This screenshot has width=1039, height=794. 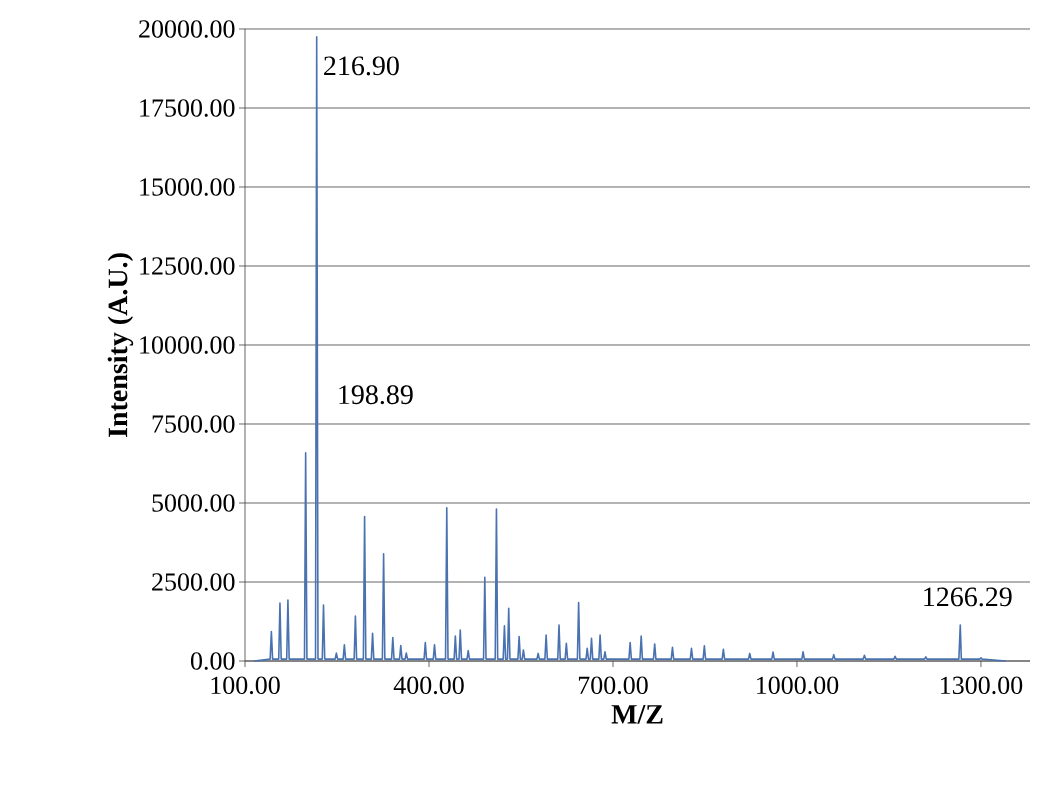 I want to click on y-tick-label: 10000.00, so click(x=187, y=345).